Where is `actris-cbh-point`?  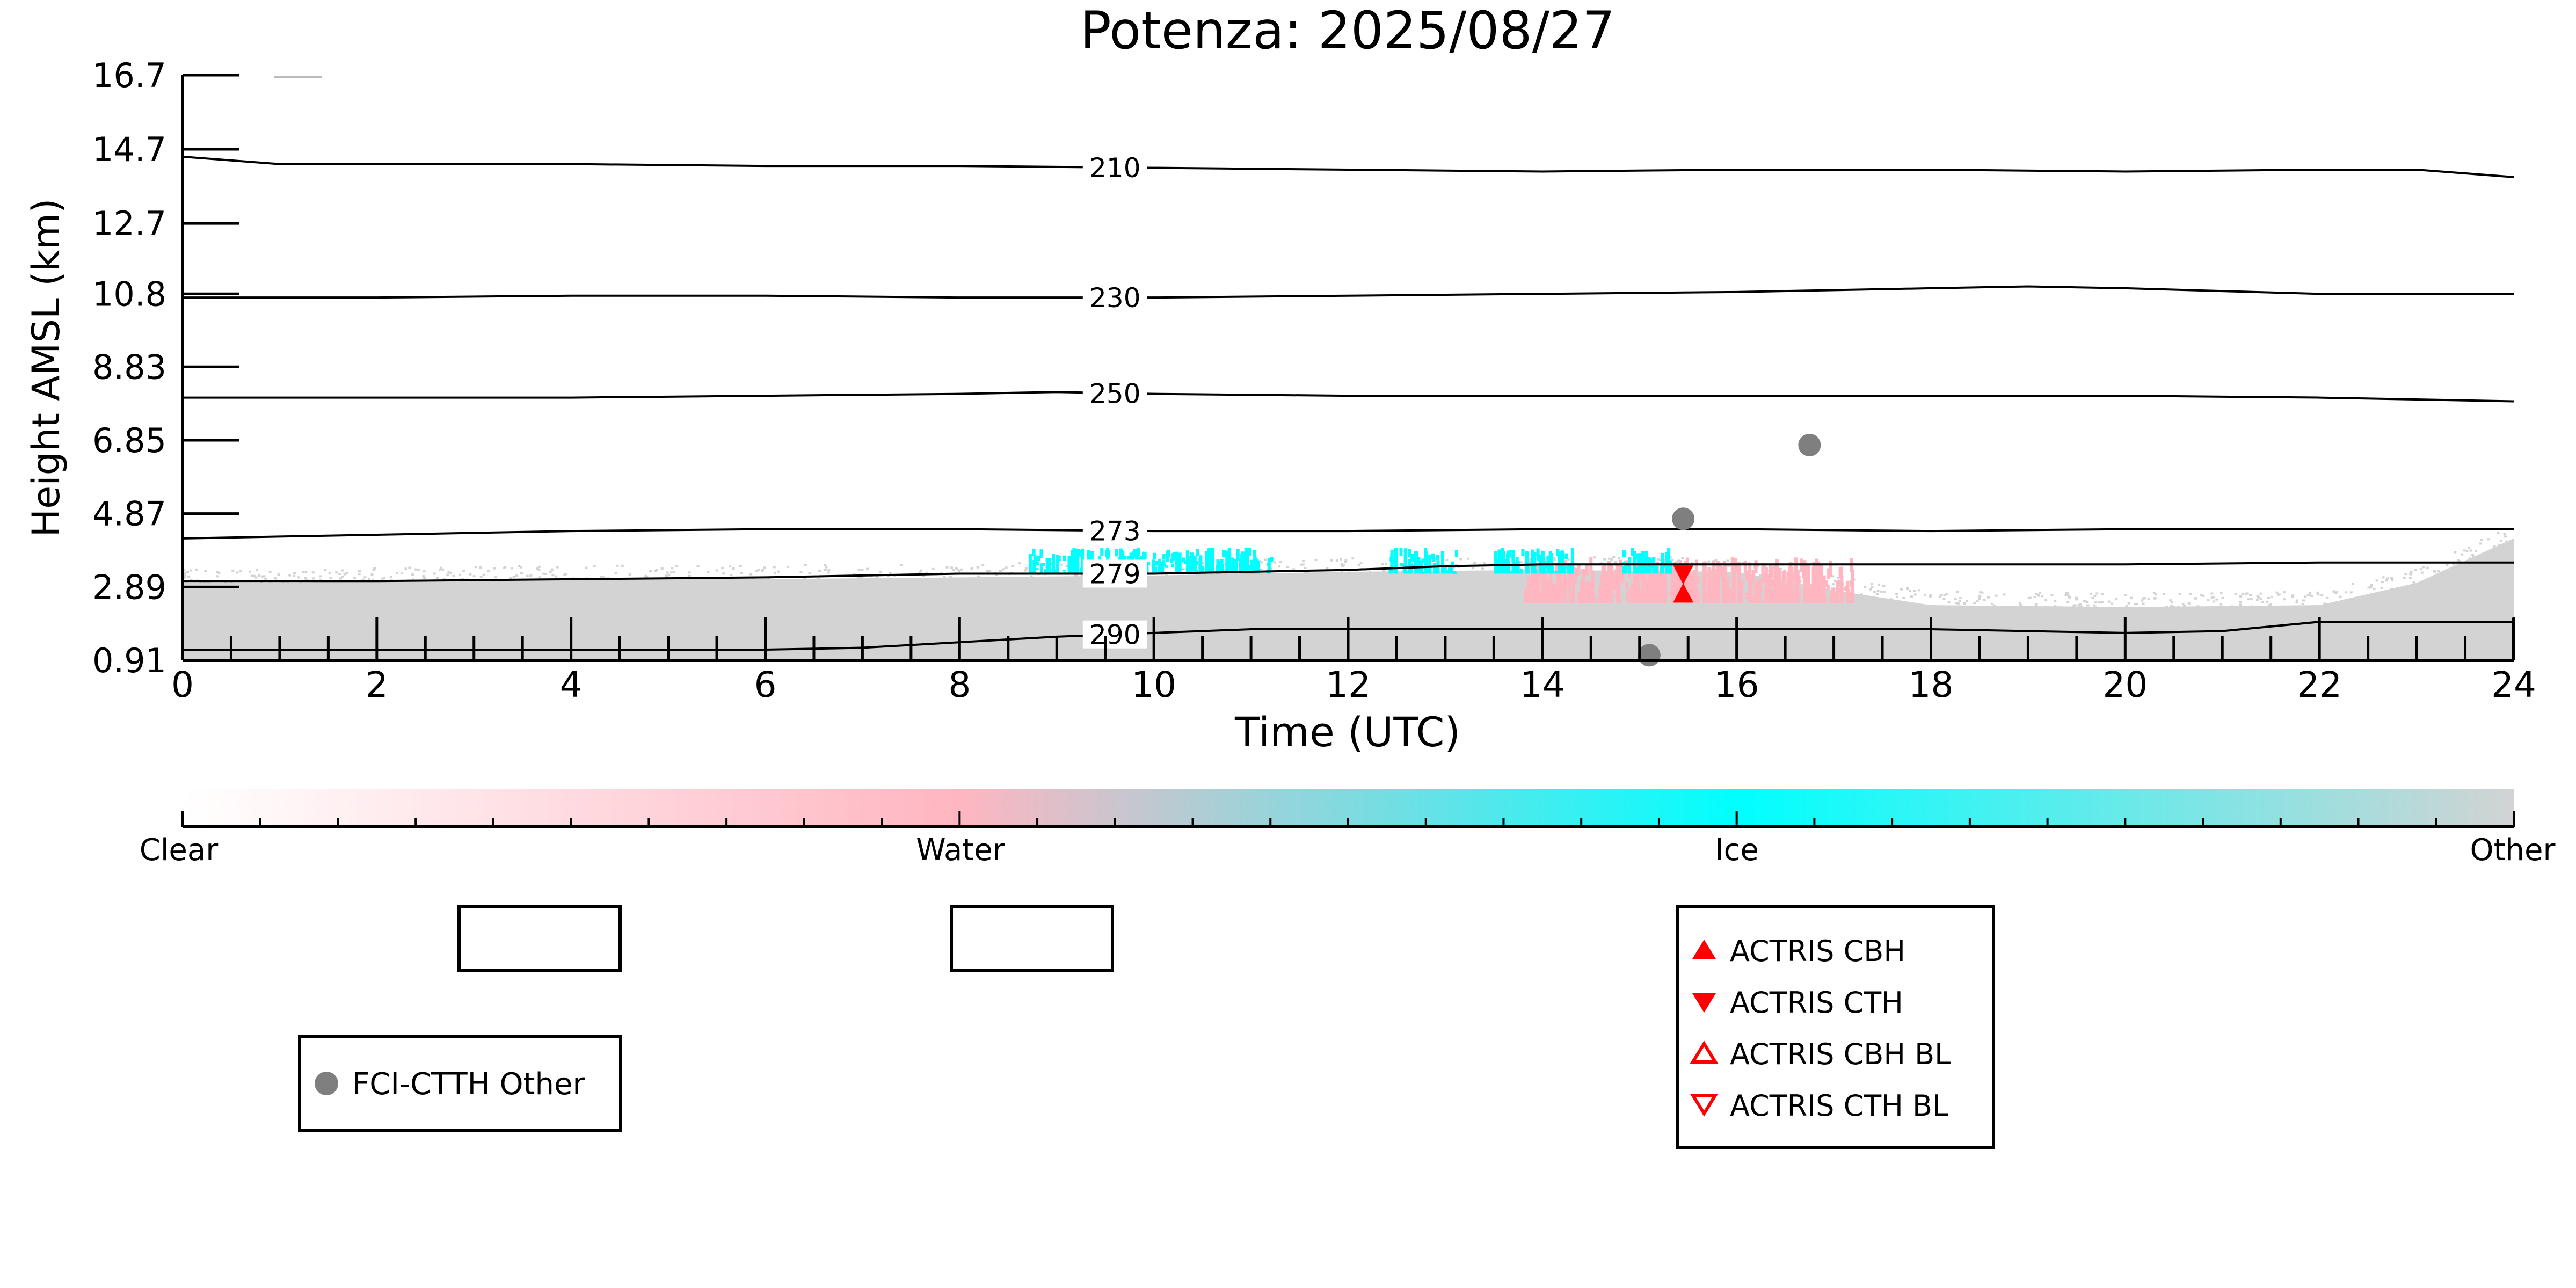
actris-cbh-point is located at coordinates (1683, 593).